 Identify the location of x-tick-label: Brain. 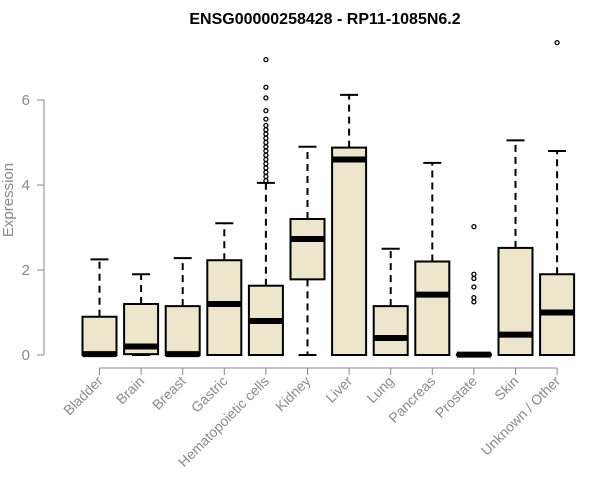
(130, 390).